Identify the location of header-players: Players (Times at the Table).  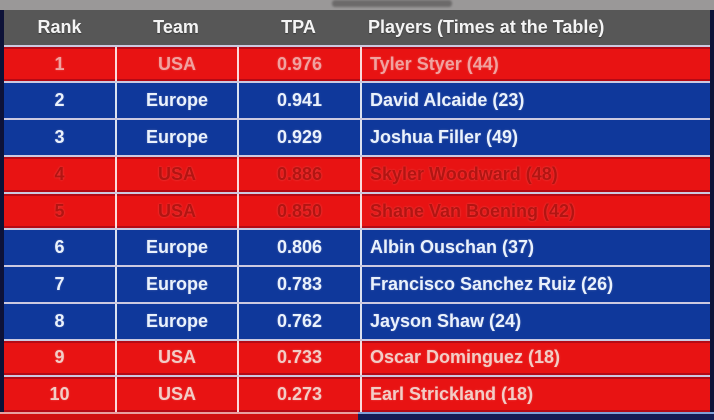
(486, 26).